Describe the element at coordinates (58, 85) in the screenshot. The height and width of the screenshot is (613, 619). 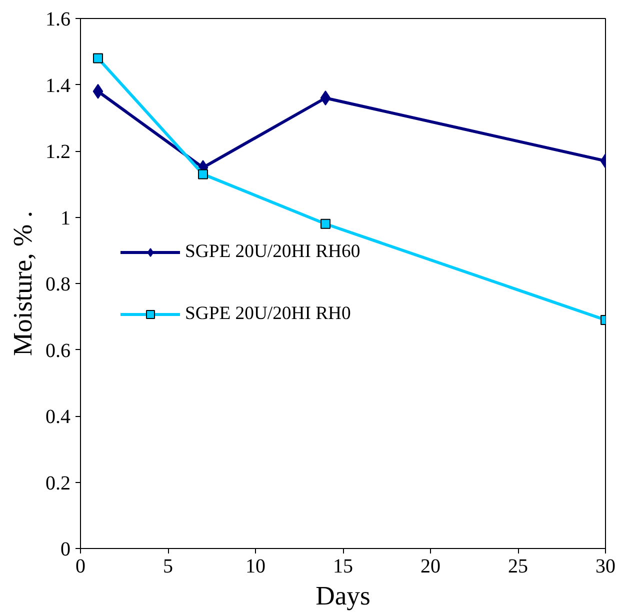
I see `y-tick-label: 1.4` at that location.